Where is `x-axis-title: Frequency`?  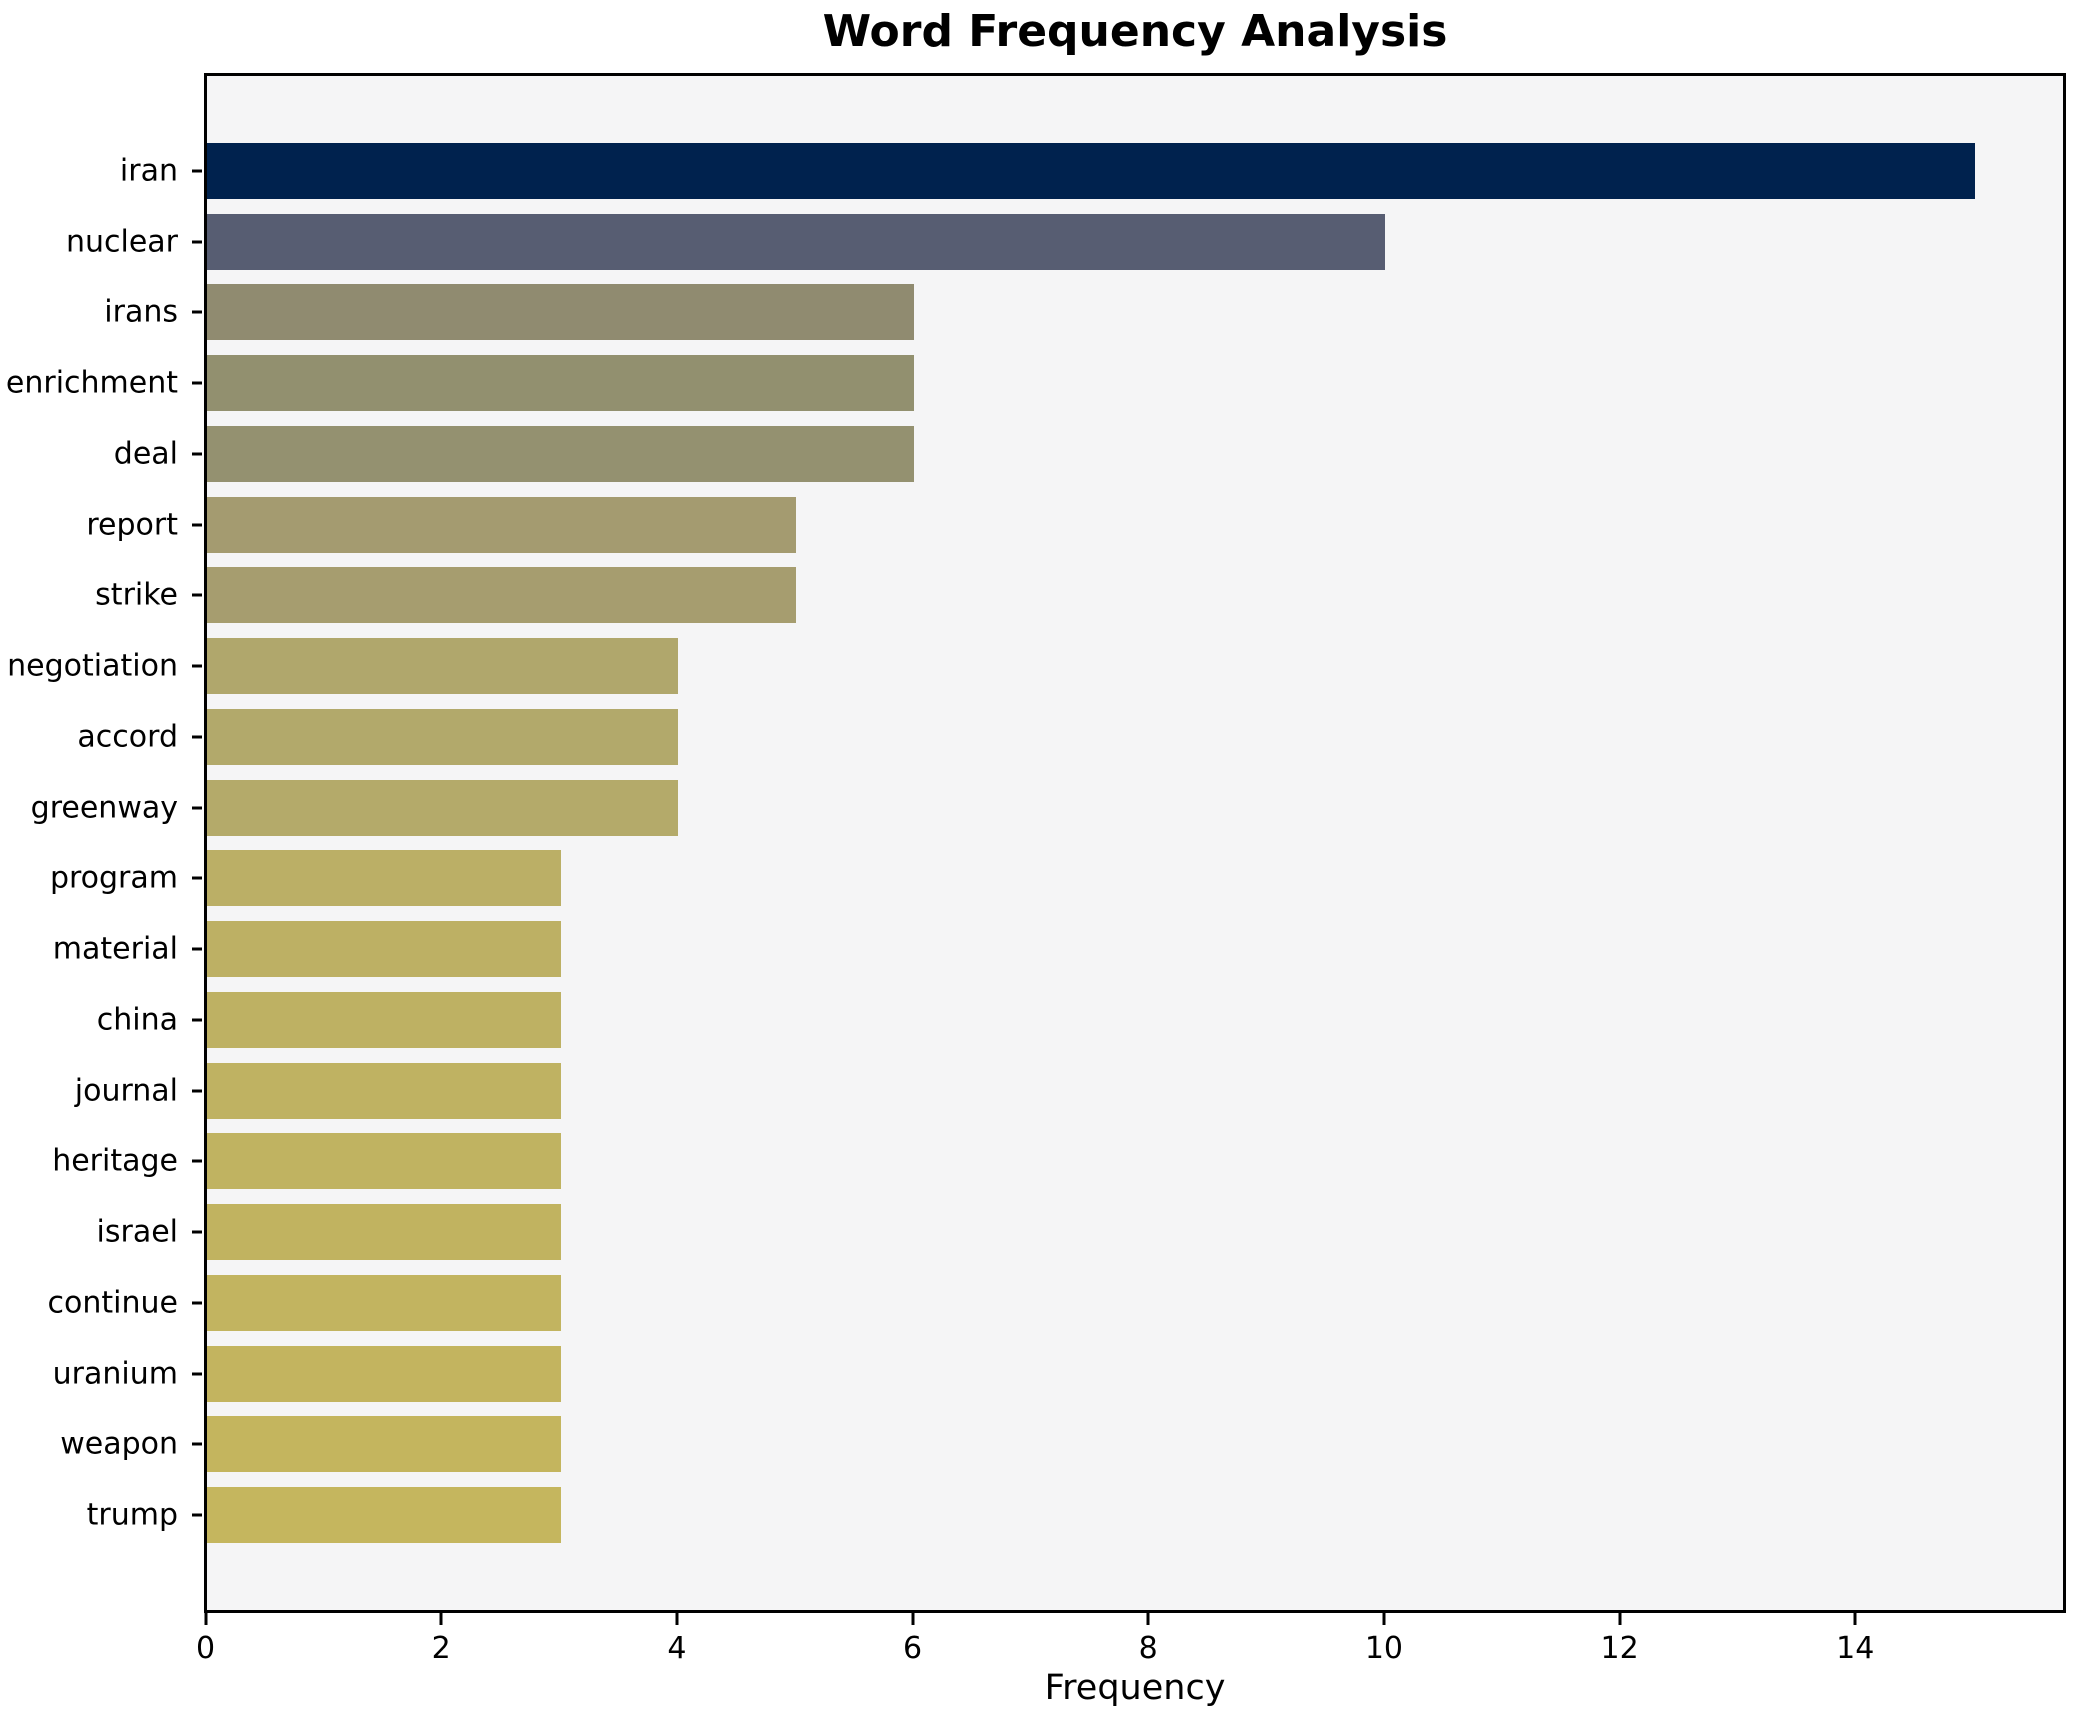
x-axis-title: Frequency is located at coordinates (1135, 1688).